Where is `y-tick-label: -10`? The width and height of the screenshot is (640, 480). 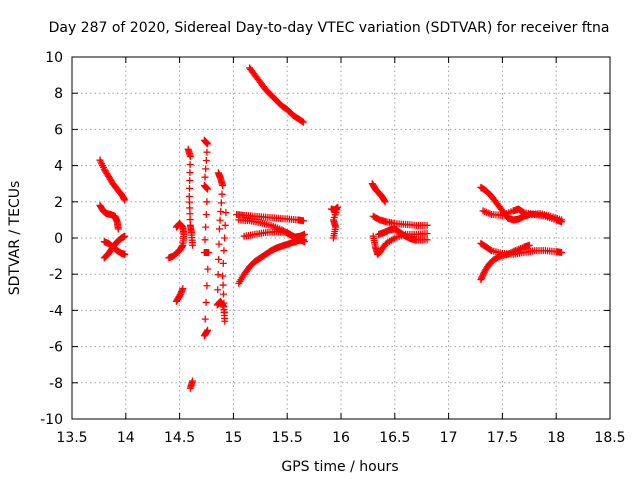
y-tick-label: -10 is located at coordinates (51, 420).